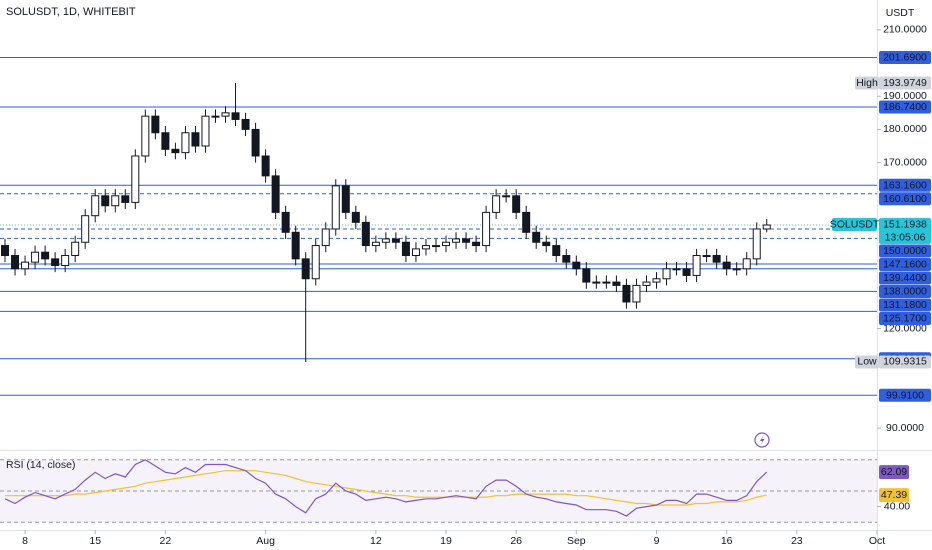  What do you see at coordinates (905, 30) in the screenshot?
I see `y-tick-label: 210.0000` at bounding box center [905, 30].